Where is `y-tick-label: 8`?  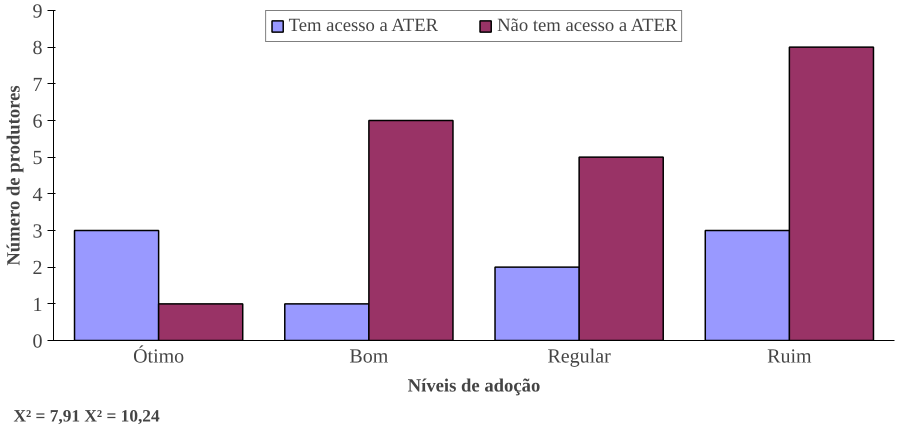 y-tick-label: 8 is located at coordinates (37, 48).